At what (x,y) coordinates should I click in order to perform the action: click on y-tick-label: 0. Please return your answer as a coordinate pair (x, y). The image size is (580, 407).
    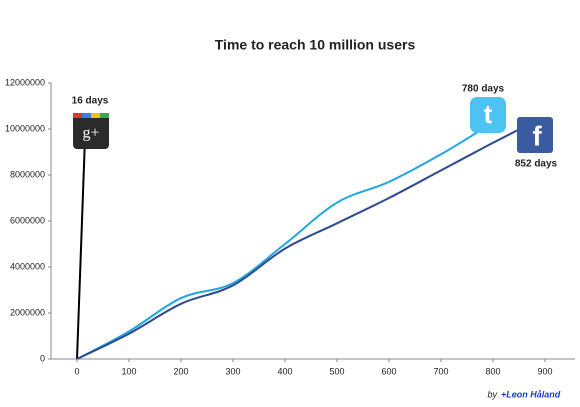
    Looking at the image, I should click on (42, 358).